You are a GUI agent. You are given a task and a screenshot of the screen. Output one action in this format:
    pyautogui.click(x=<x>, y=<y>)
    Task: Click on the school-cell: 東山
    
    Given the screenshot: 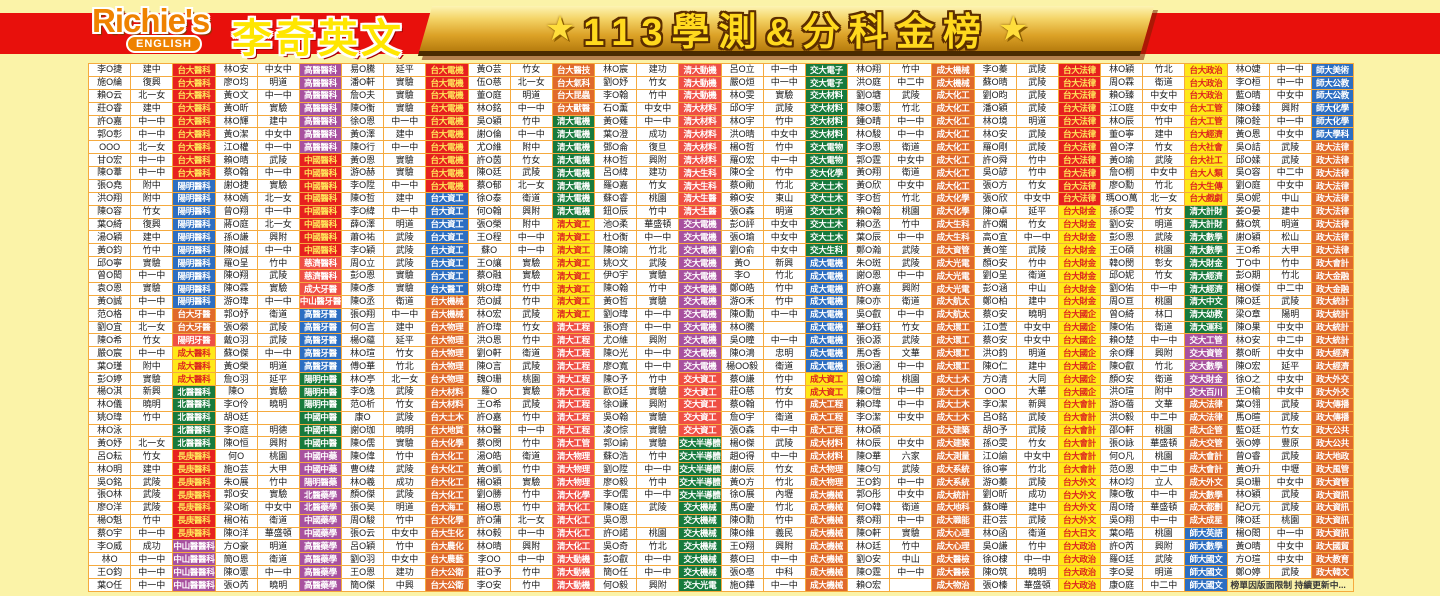 What is the action you would take?
    pyautogui.click(x=784, y=198)
    